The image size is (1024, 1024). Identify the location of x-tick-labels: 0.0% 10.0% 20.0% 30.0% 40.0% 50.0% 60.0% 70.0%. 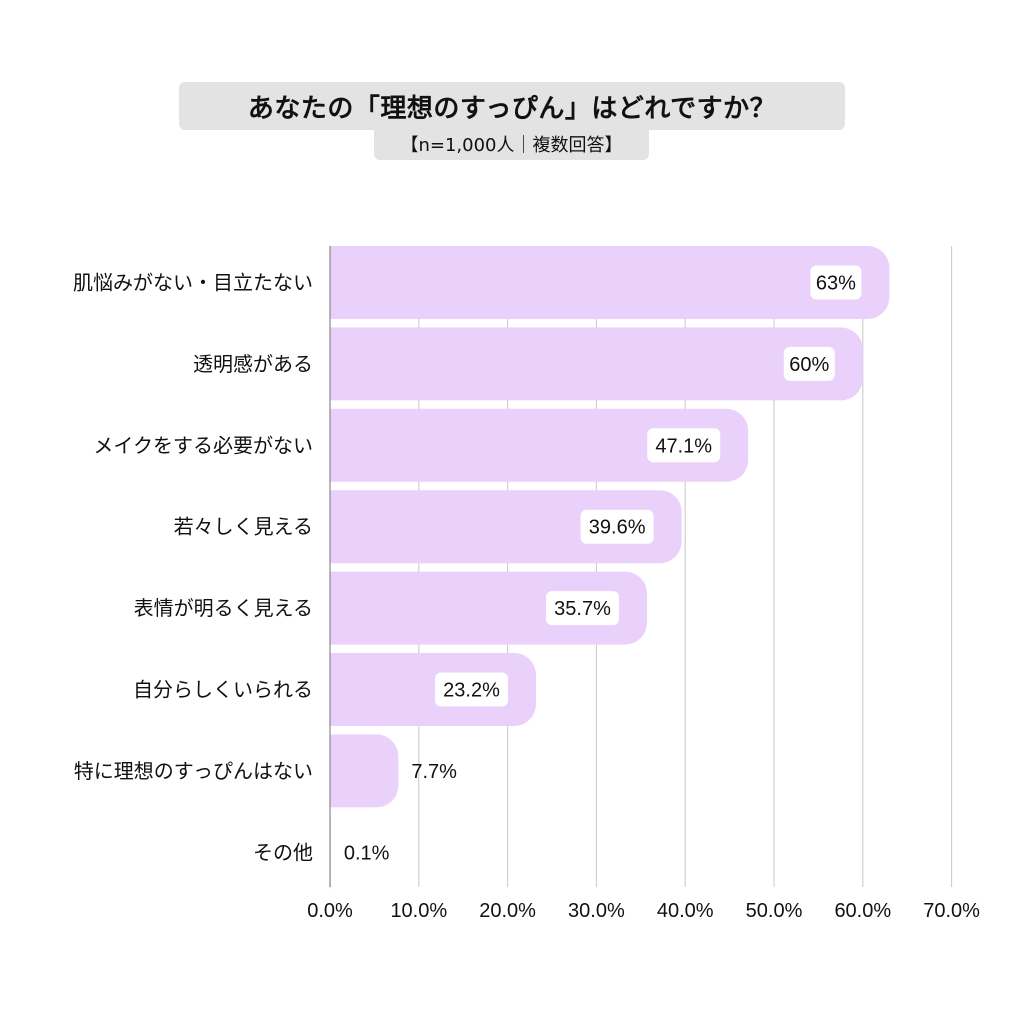
(643, 911).